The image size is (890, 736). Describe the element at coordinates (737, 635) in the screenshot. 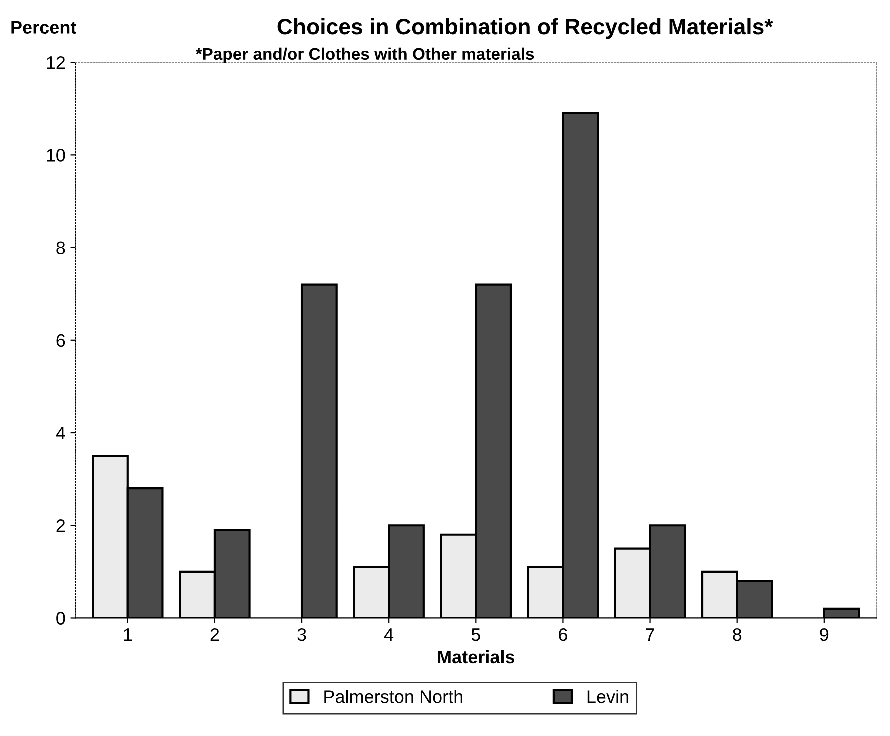

I see `x-tick-label: 8` at that location.